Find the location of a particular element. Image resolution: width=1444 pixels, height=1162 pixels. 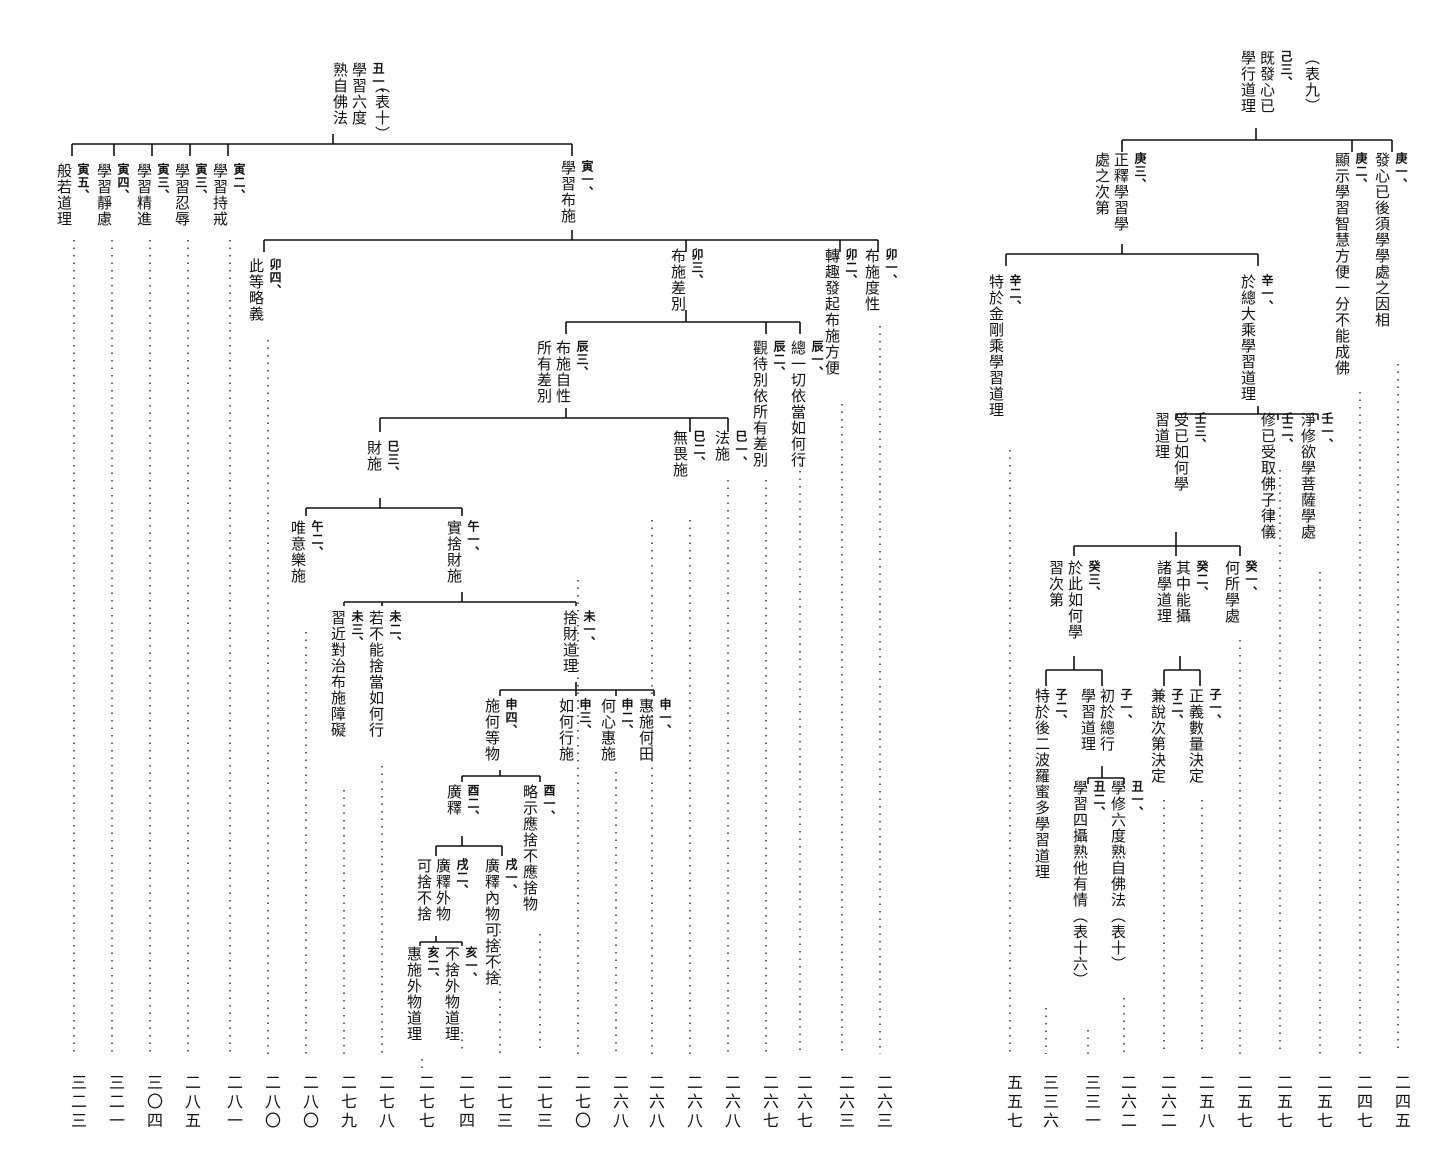

node-mark: 辰一、 is located at coordinates (817, 359).